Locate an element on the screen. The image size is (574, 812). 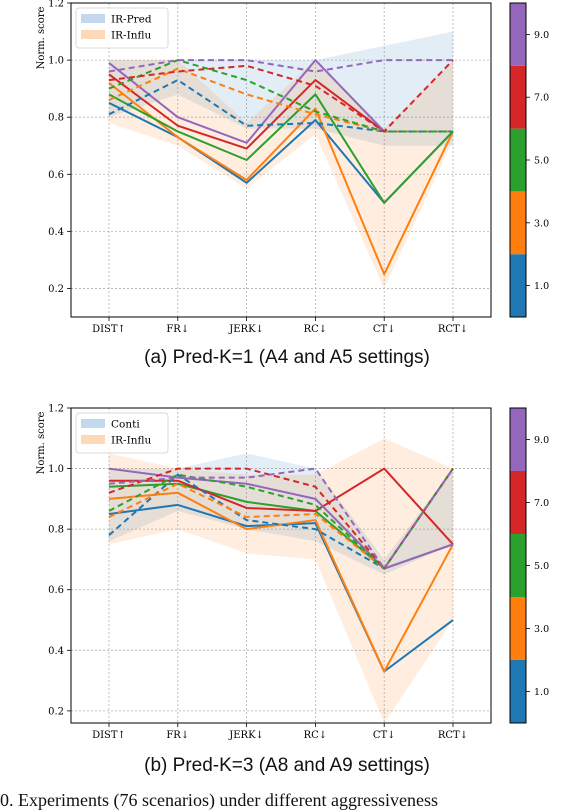
band-conti is located at coordinates (281, 514).